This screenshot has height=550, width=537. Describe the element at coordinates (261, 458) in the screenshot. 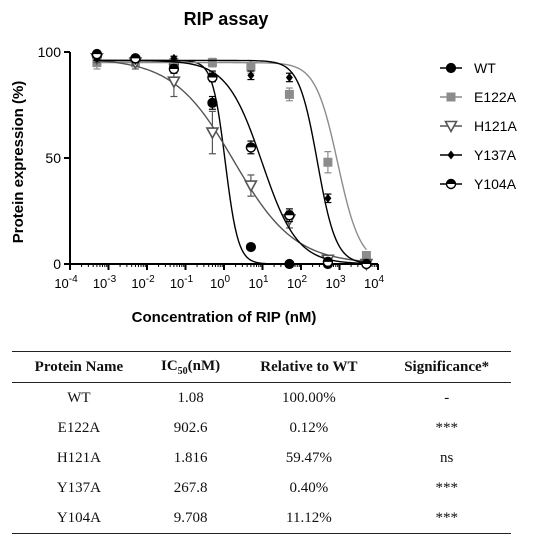

I see `table-row: H121A 1.816 59.47% ns` at that location.